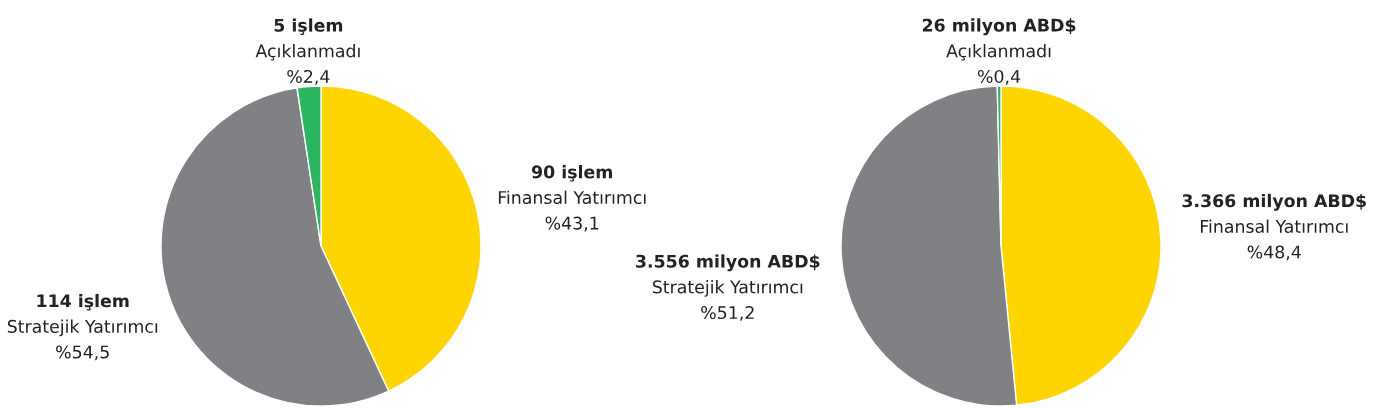  Describe the element at coordinates (82, 353) in the screenshot. I see `text: %54,5` at that location.